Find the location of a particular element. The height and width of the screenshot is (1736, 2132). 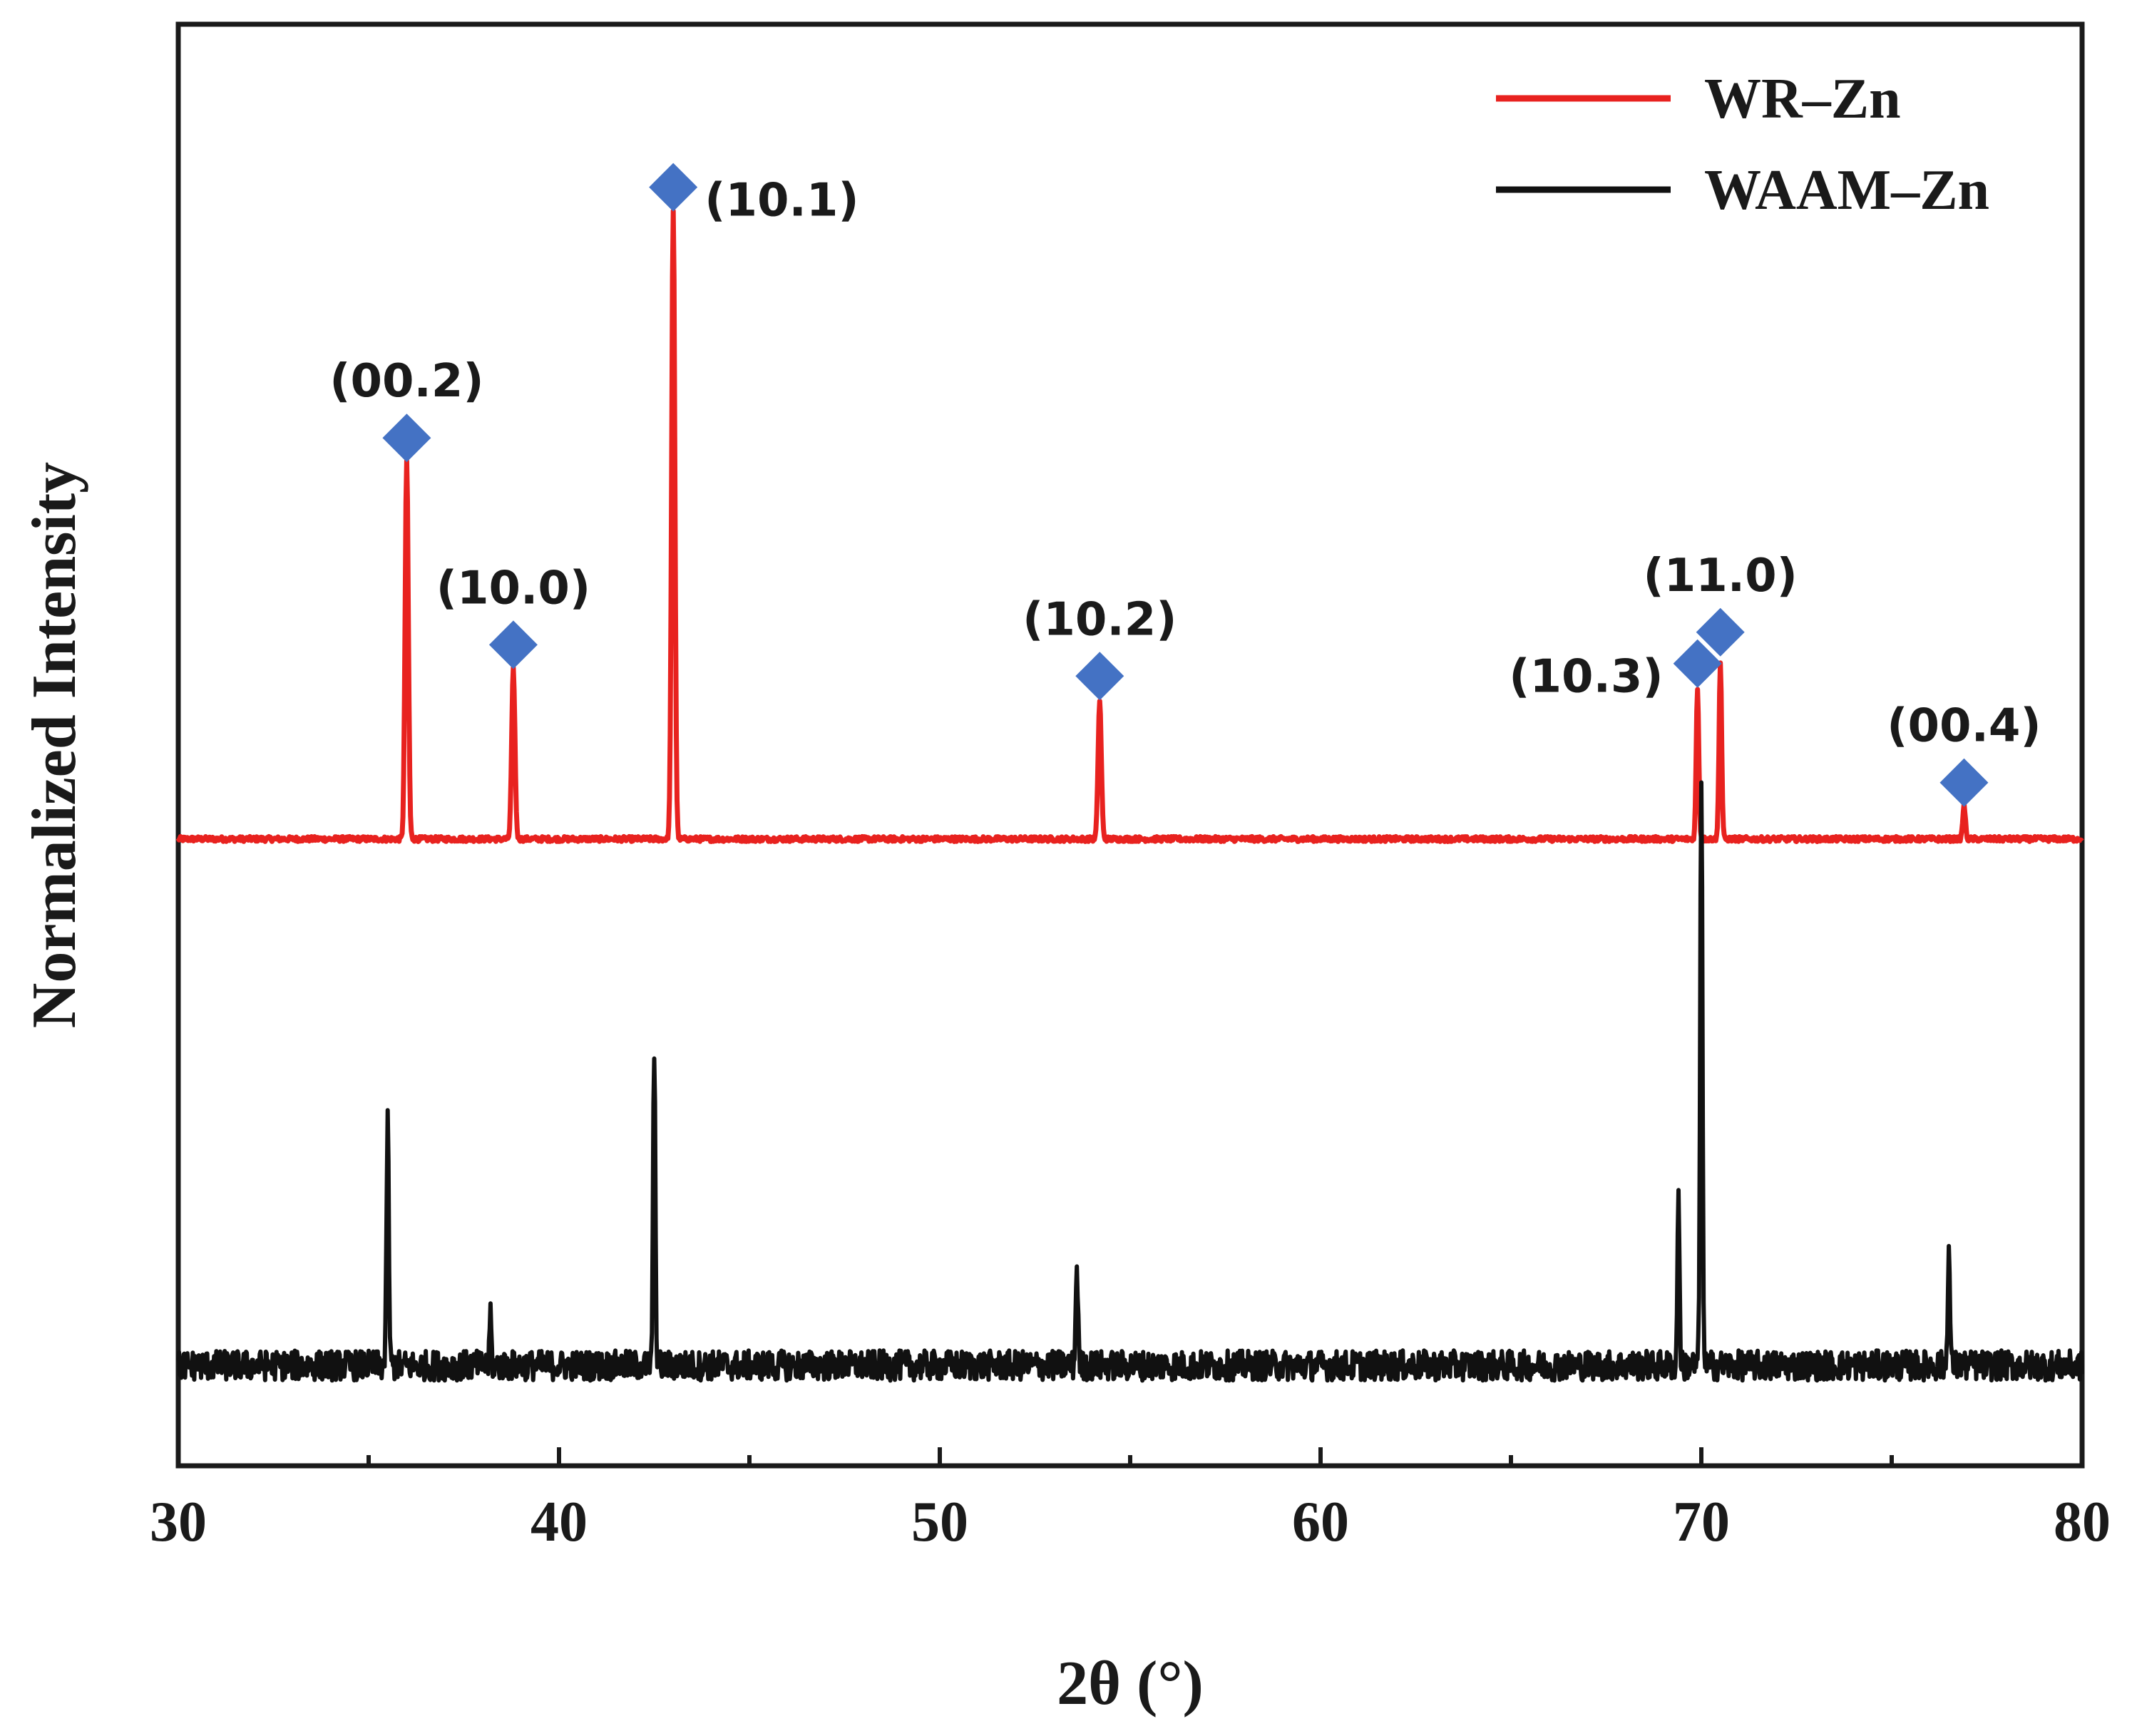

x-axis-title: 2θ (°) is located at coordinates (1130, 1683).